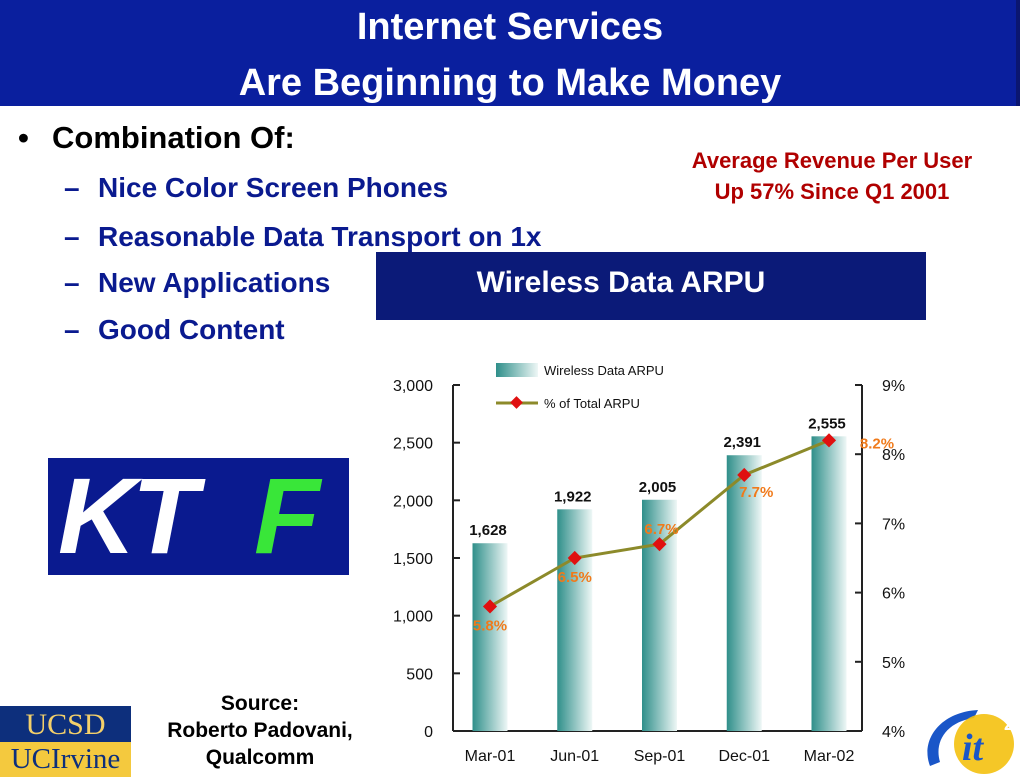 The width and height of the screenshot is (1024, 777). What do you see at coordinates (413, 559) in the screenshot?
I see `y-tick-label-left: 1,500` at bounding box center [413, 559].